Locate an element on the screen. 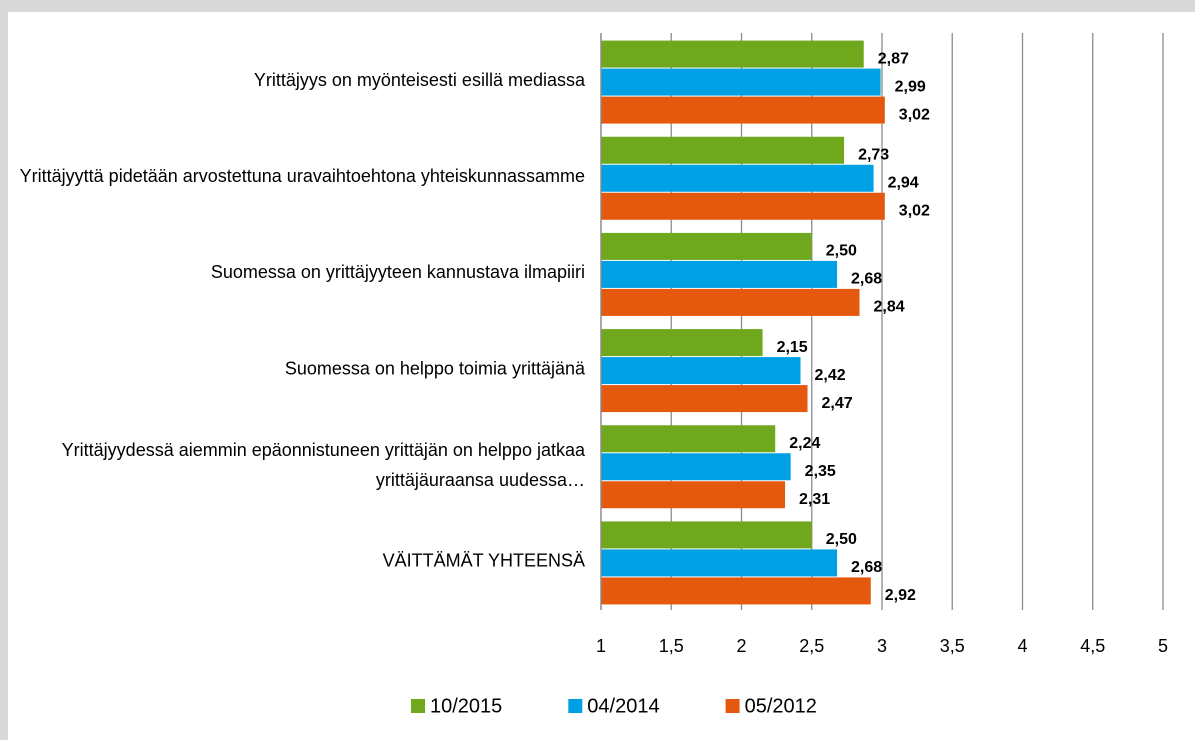 Image resolution: width=1195 pixels, height=740 pixels. y-tick-label: Suomessa on helppo toimia yrittäjänä is located at coordinates (435, 368).